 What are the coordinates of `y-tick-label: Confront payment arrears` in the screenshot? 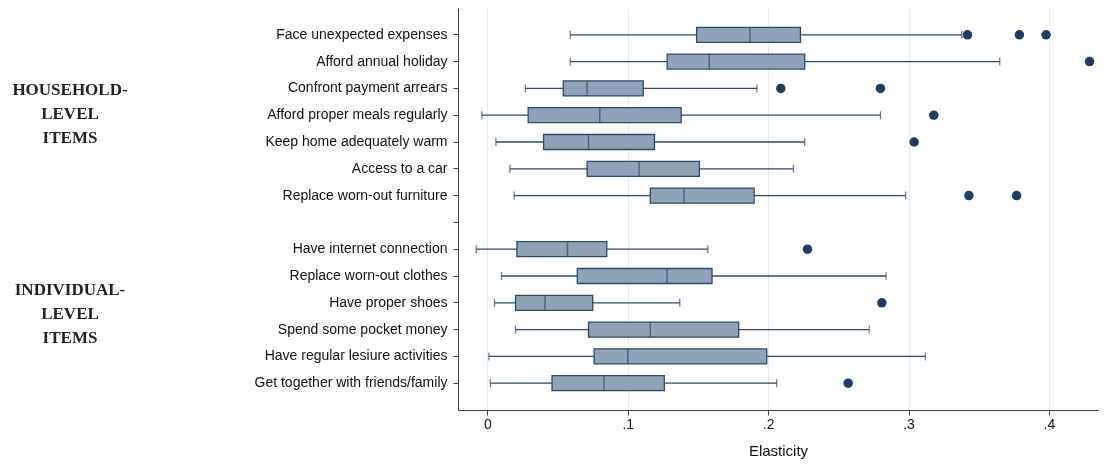 It's located at (367, 87).